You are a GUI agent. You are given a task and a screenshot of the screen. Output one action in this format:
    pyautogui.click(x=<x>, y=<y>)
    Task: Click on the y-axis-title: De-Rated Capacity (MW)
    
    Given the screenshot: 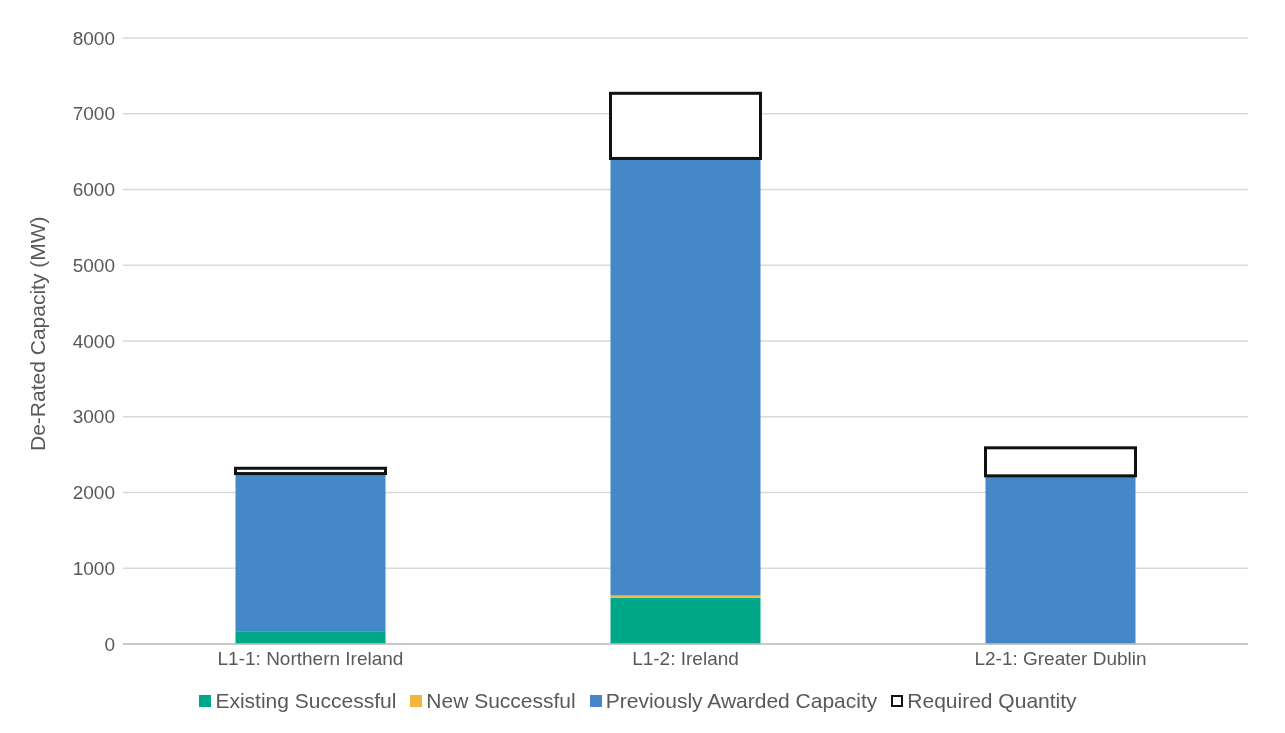 What is the action you would take?
    pyautogui.click(x=38, y=333)
    